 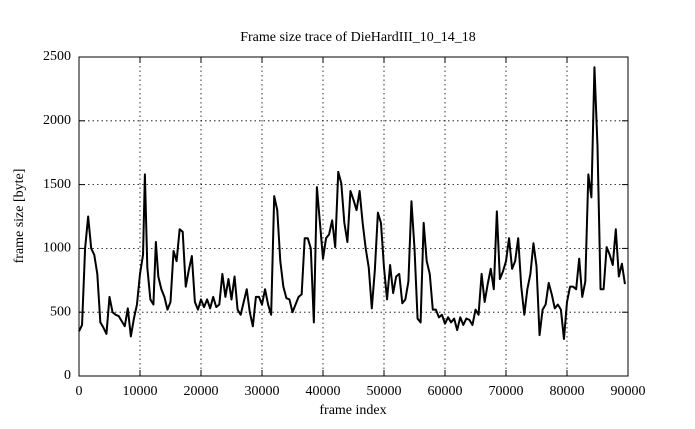 What do you see at coordinates (57, 184) in the screenshot?
I see `y-tick-label: 1500` at bounding box center [57, 184].